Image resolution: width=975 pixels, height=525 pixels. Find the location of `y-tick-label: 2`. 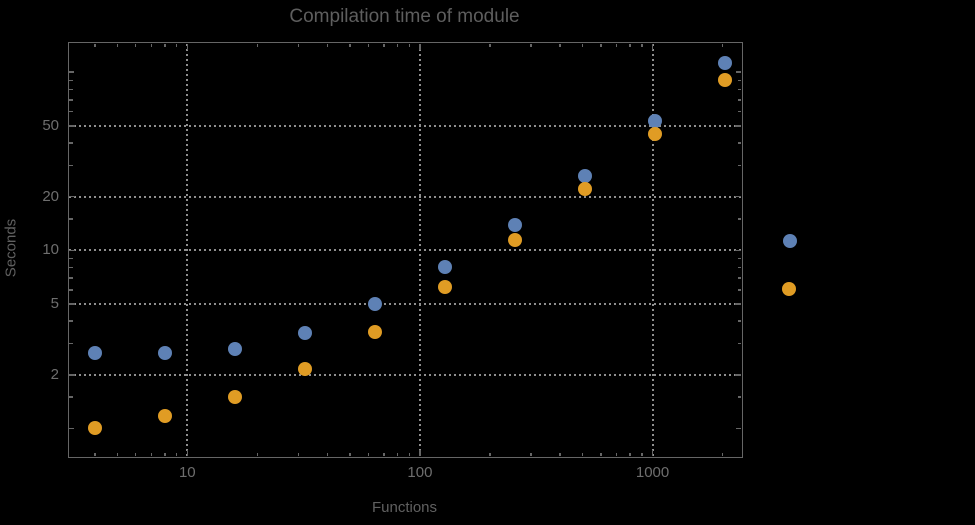

y-tick-label: 2 is located at coordinates (54, 374).